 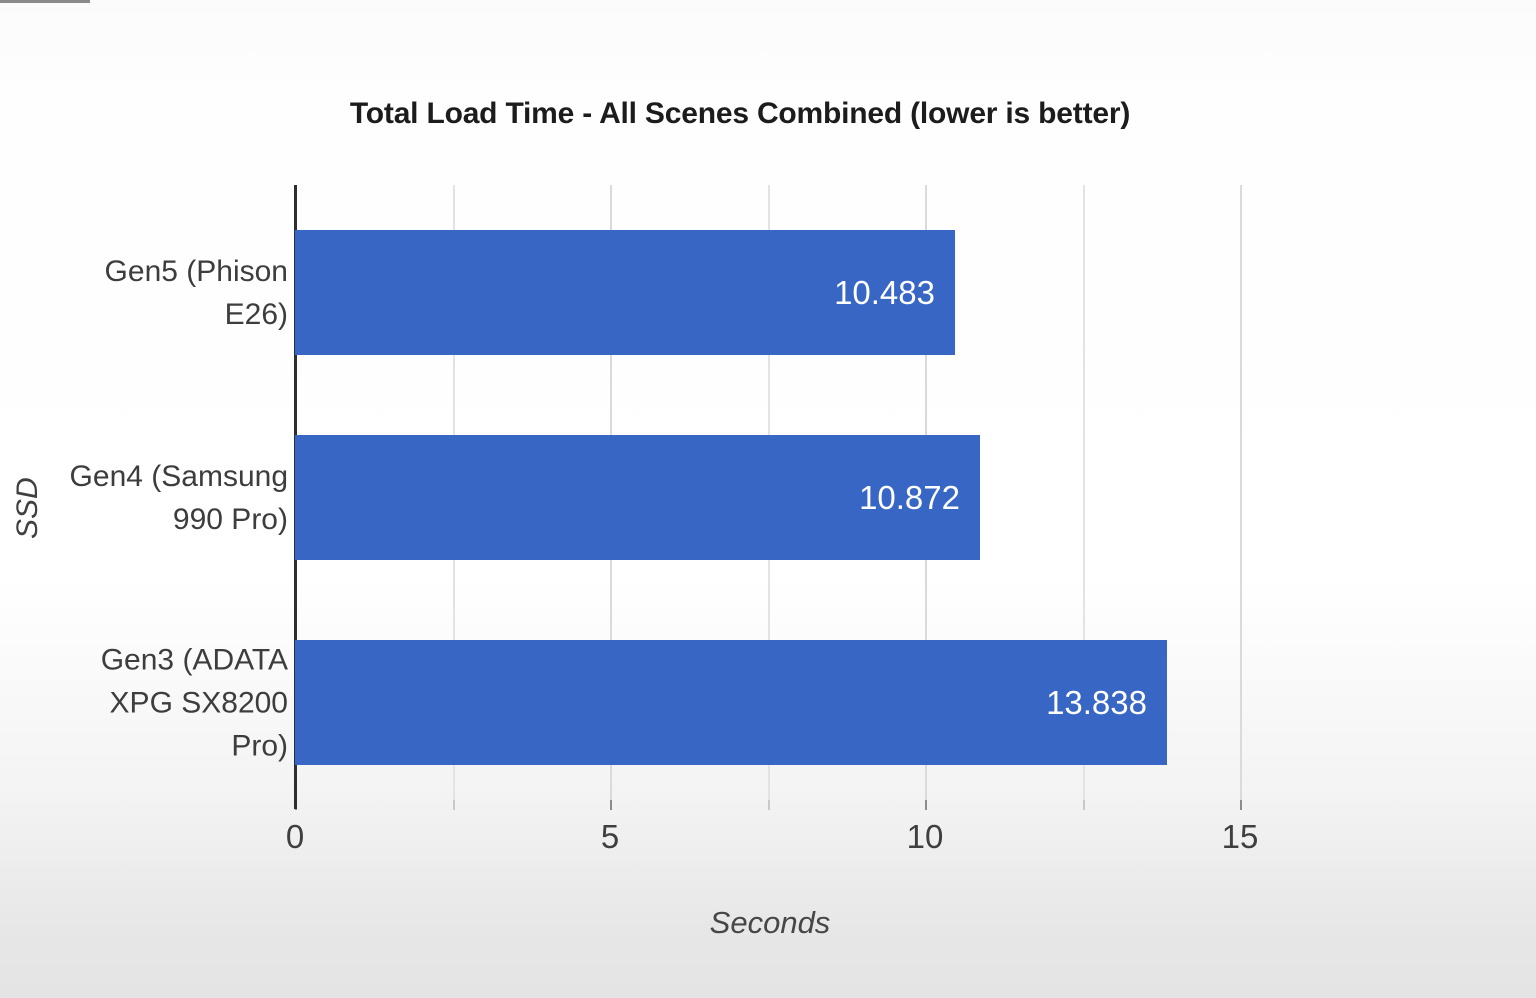 What do you see at coordinates (45, 1) in the screenshot?
I see `video-artifact` at bounding box center [45, 1].